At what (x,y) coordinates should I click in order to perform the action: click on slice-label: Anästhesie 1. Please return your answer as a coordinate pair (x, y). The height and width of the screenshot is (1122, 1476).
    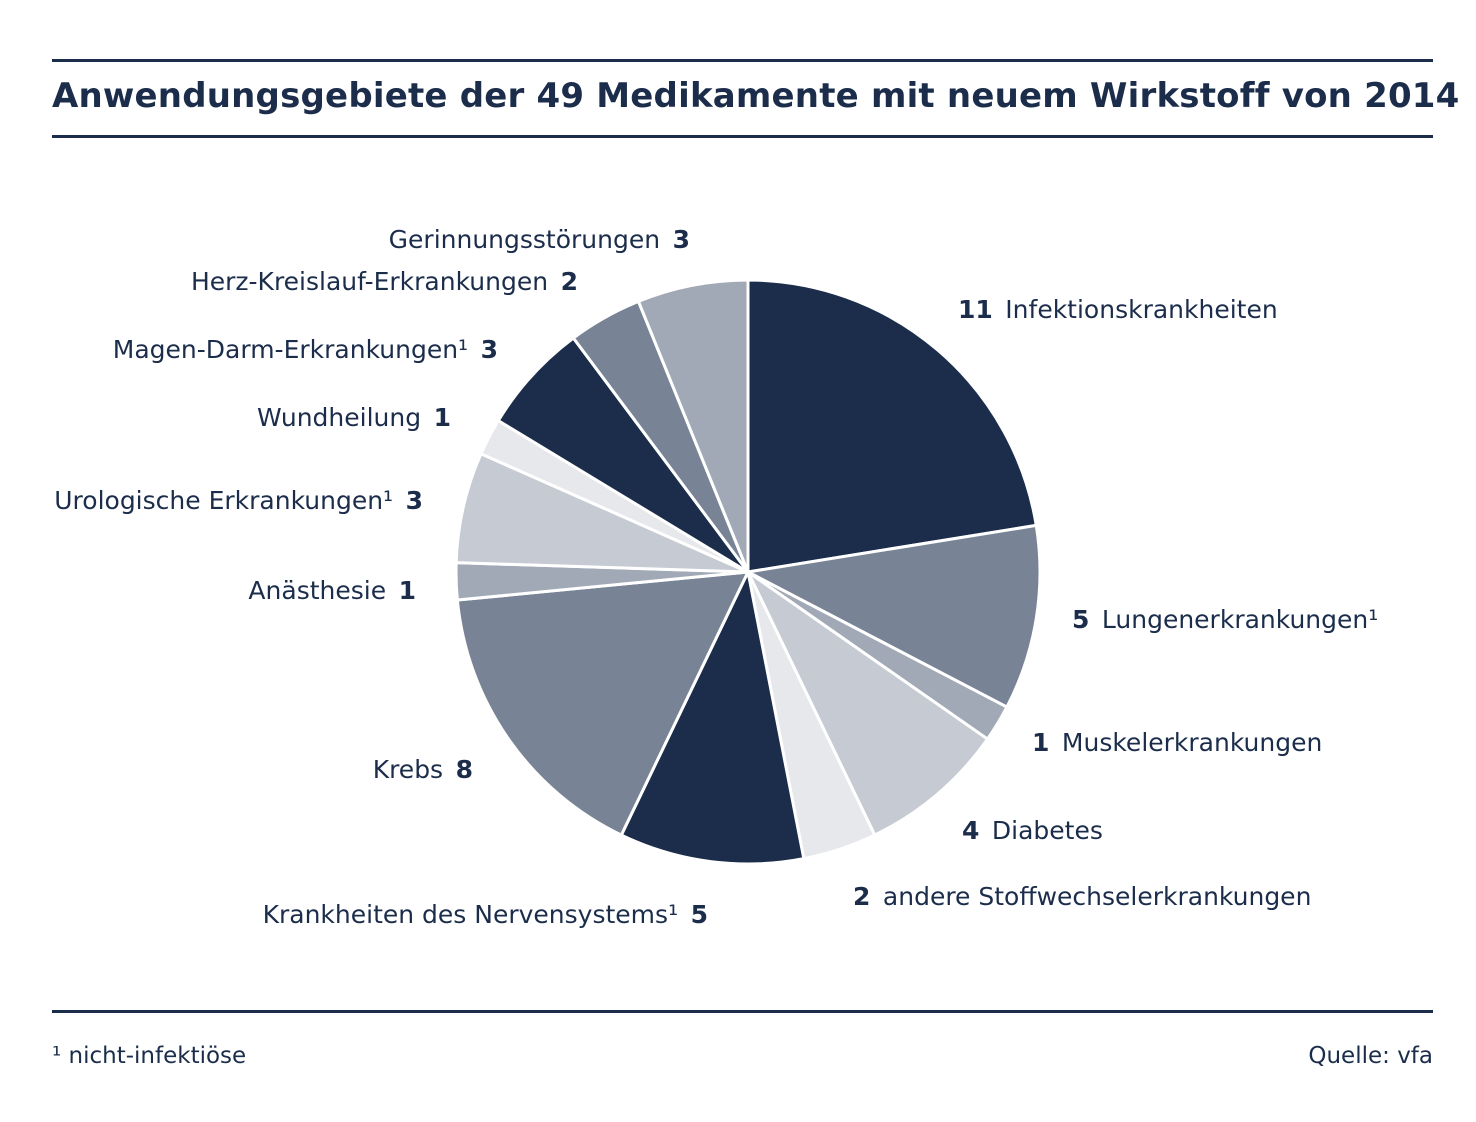
    Looking at the image, I should click on (332, 590).